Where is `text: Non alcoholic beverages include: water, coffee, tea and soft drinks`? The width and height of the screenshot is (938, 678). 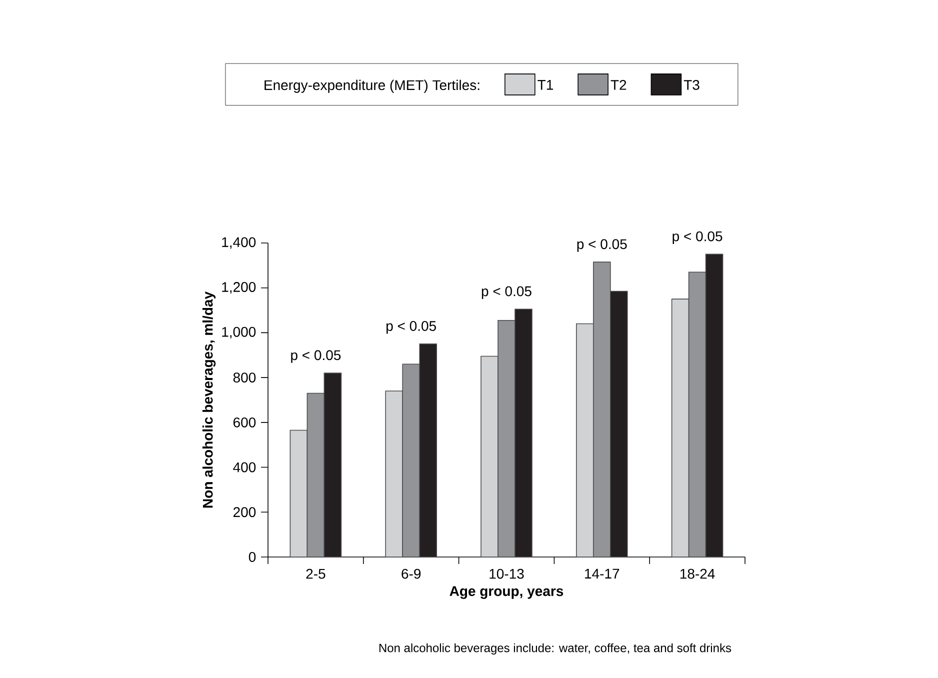 text: Non alcoholic beverages include: water, coffee, tea and soft drinks is located at coordinates (555, 649).